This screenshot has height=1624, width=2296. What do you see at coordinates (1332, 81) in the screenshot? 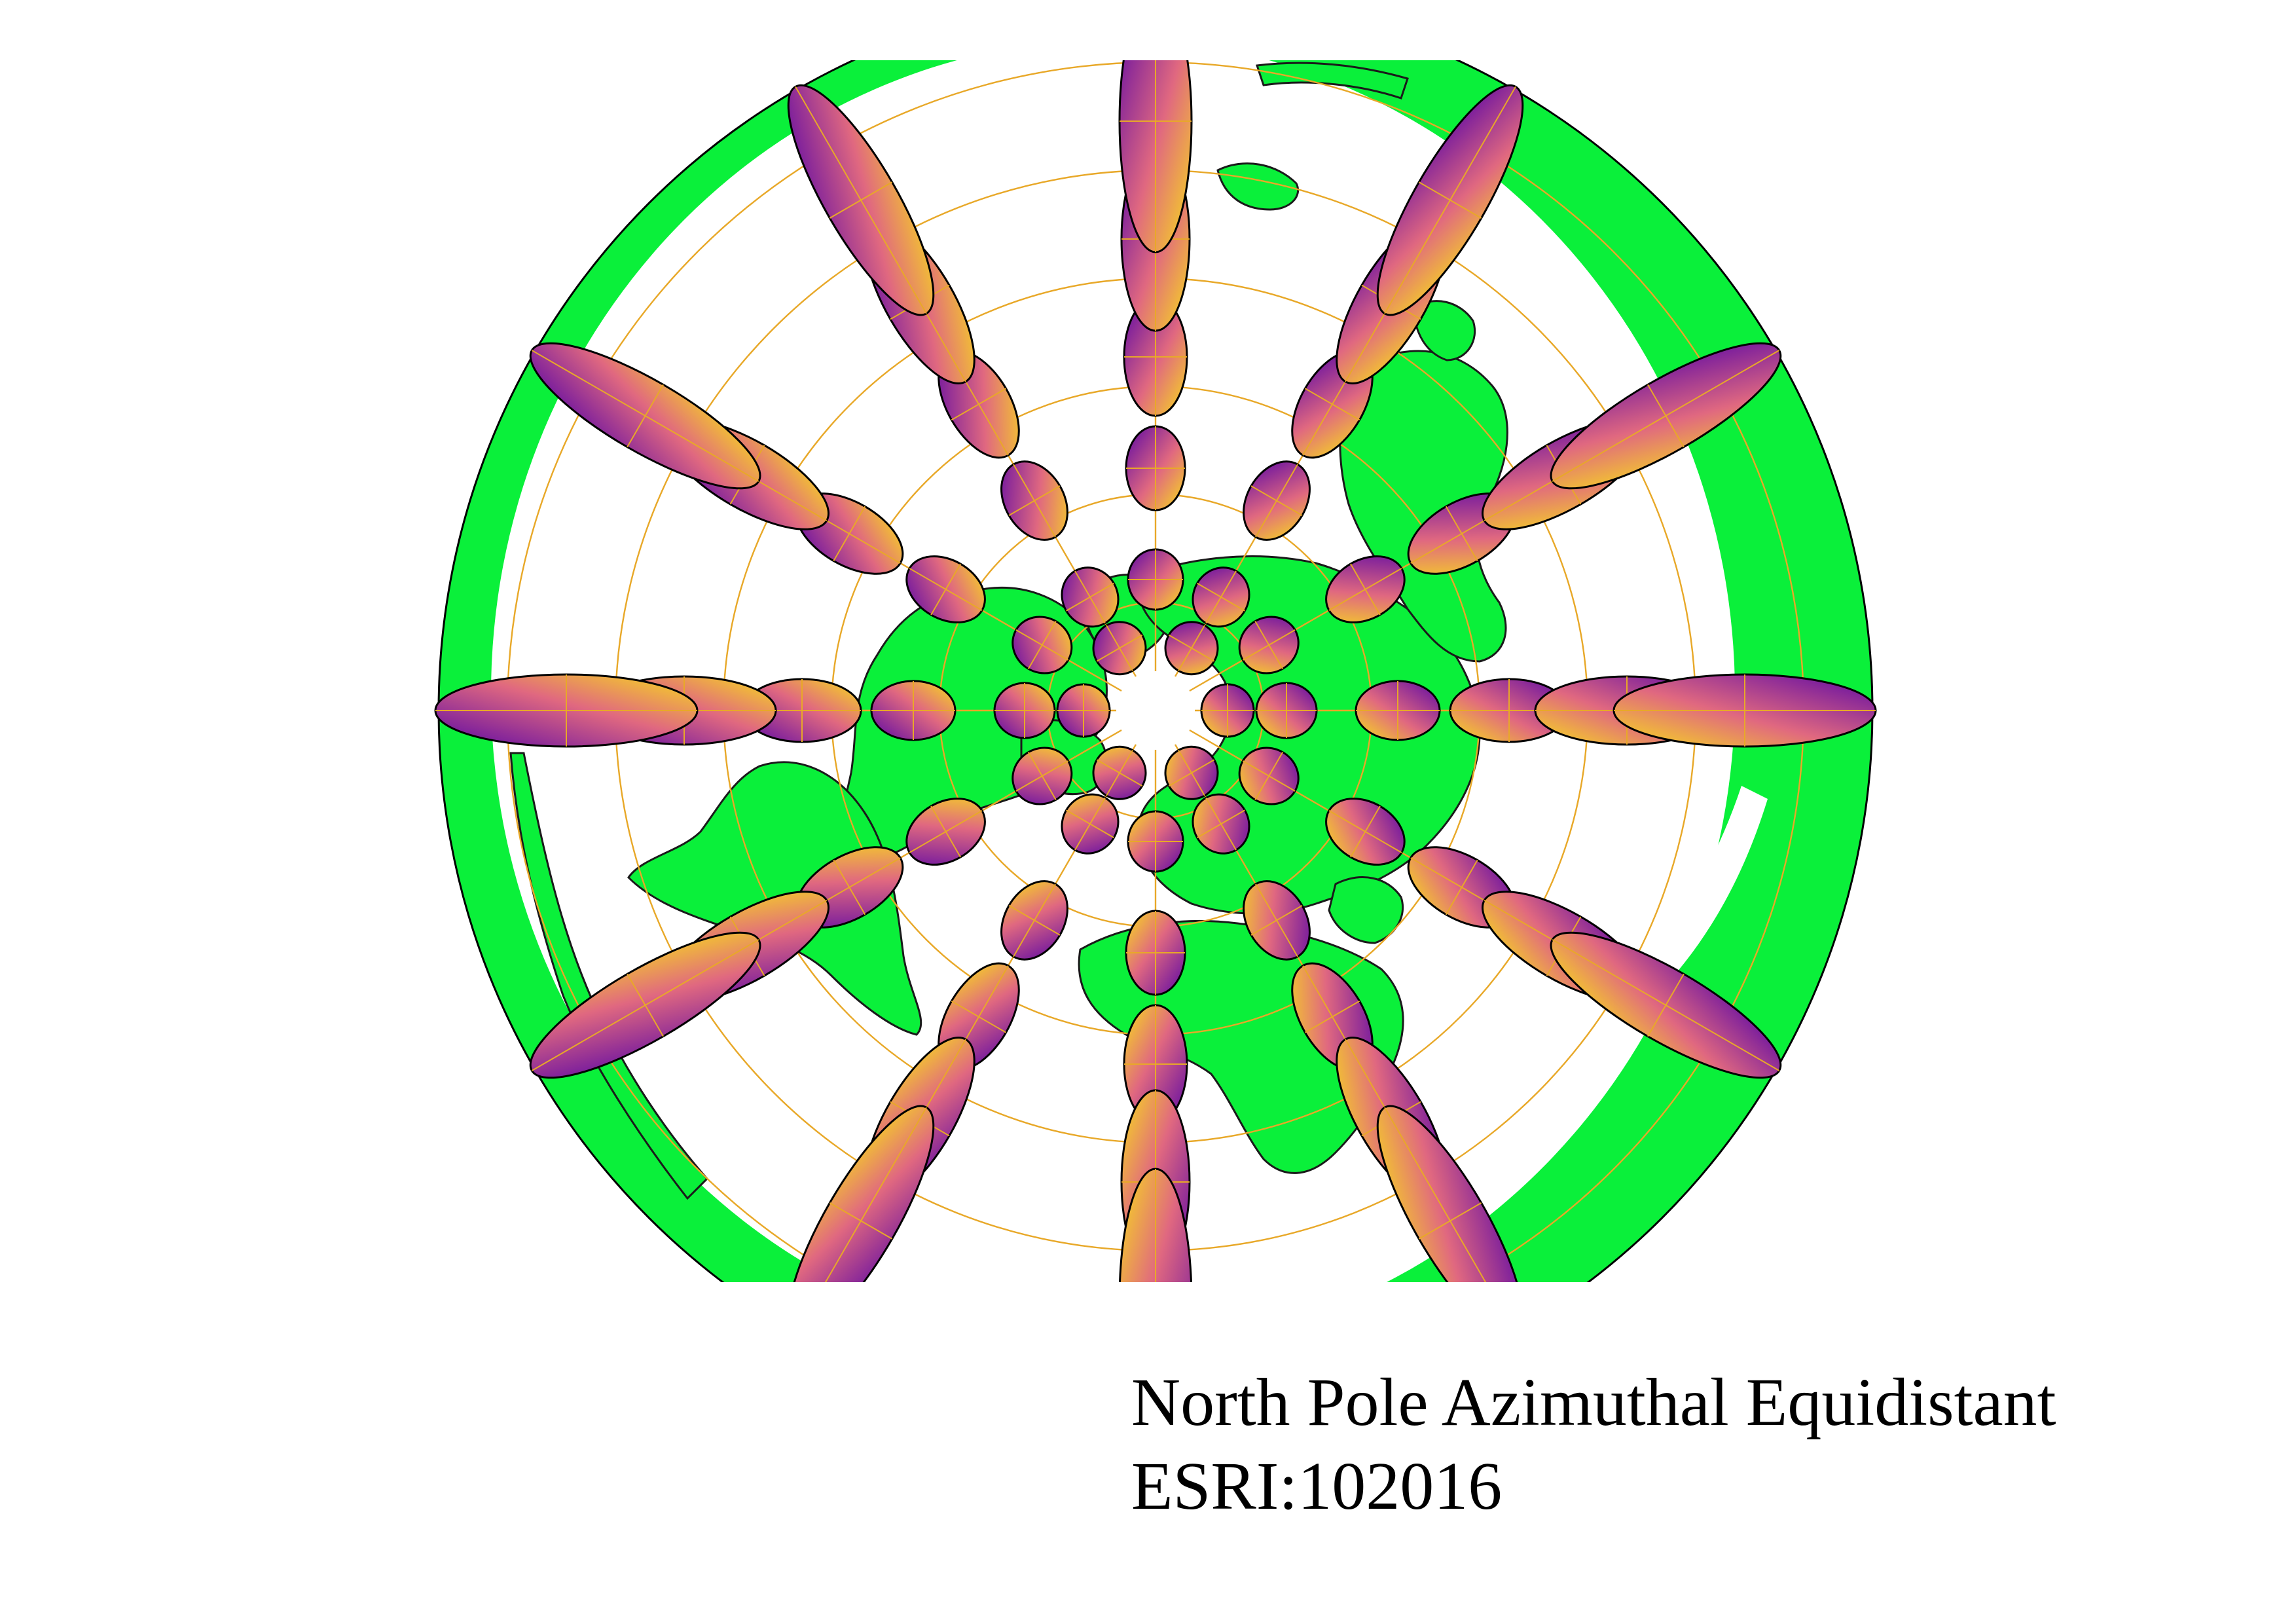
I see `landmass-antarctica-fringe` at bounding box center [1332, 81].